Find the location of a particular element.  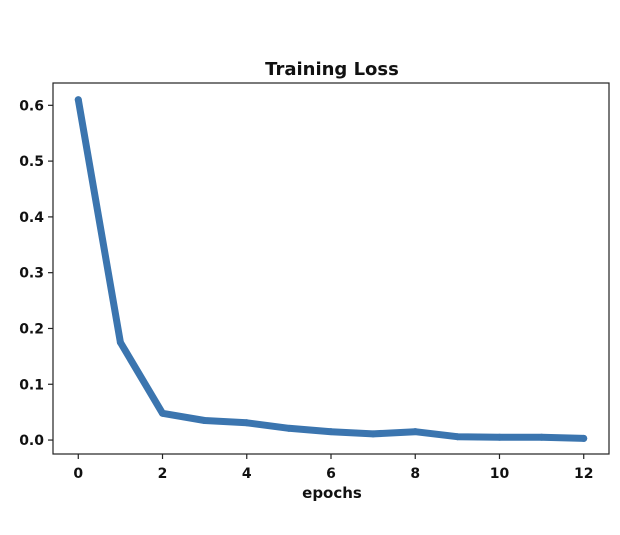

y-axis: 0.0 0.1 0.2 0.3 0.4 0.5 0.6 is located at coordinates (36, 273).